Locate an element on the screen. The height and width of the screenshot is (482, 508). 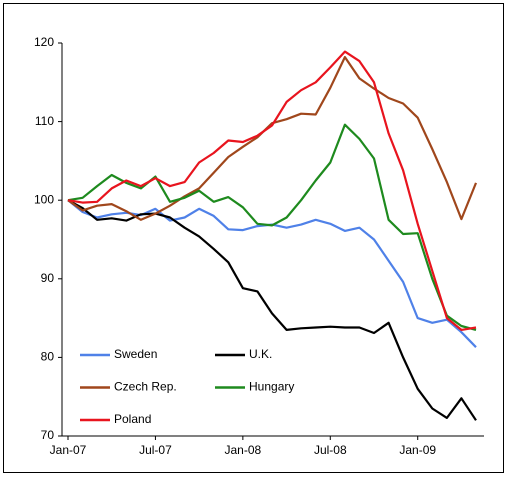
y-tick-label: 90 is located at coordinates (48, 278).